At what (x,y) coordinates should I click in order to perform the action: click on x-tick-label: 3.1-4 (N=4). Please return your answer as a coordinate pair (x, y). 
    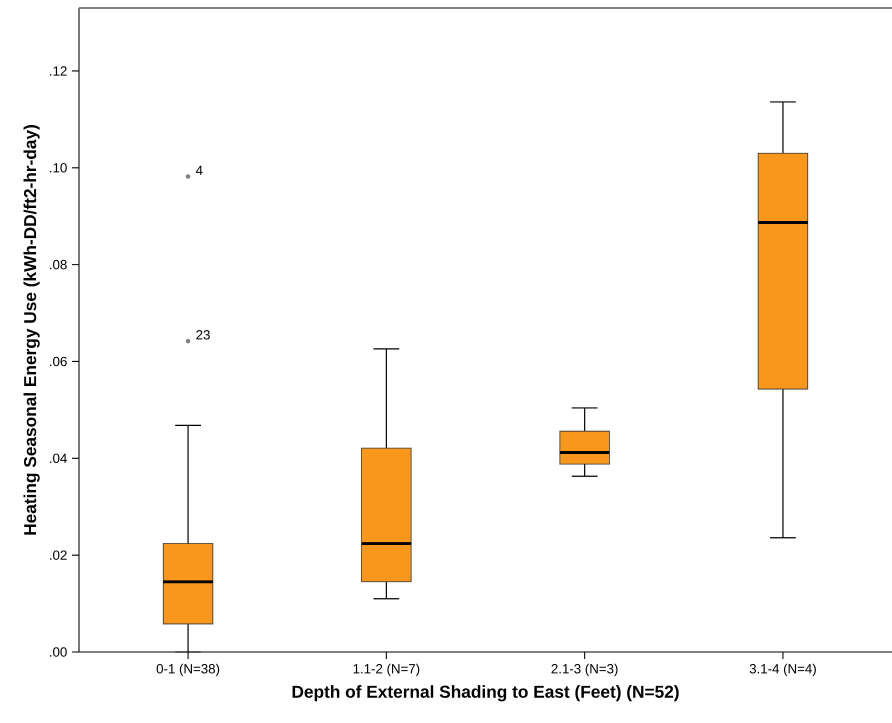
    Looking at the image, I should click on (783, 670).